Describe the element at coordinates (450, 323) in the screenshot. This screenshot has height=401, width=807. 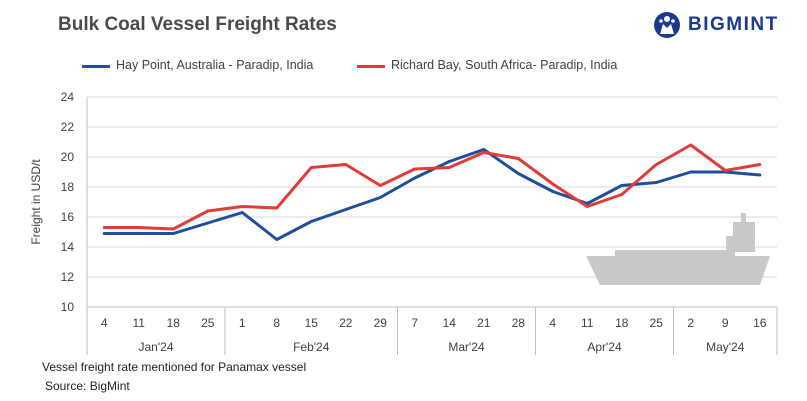
I see `x-tick-label: 14` at that location.